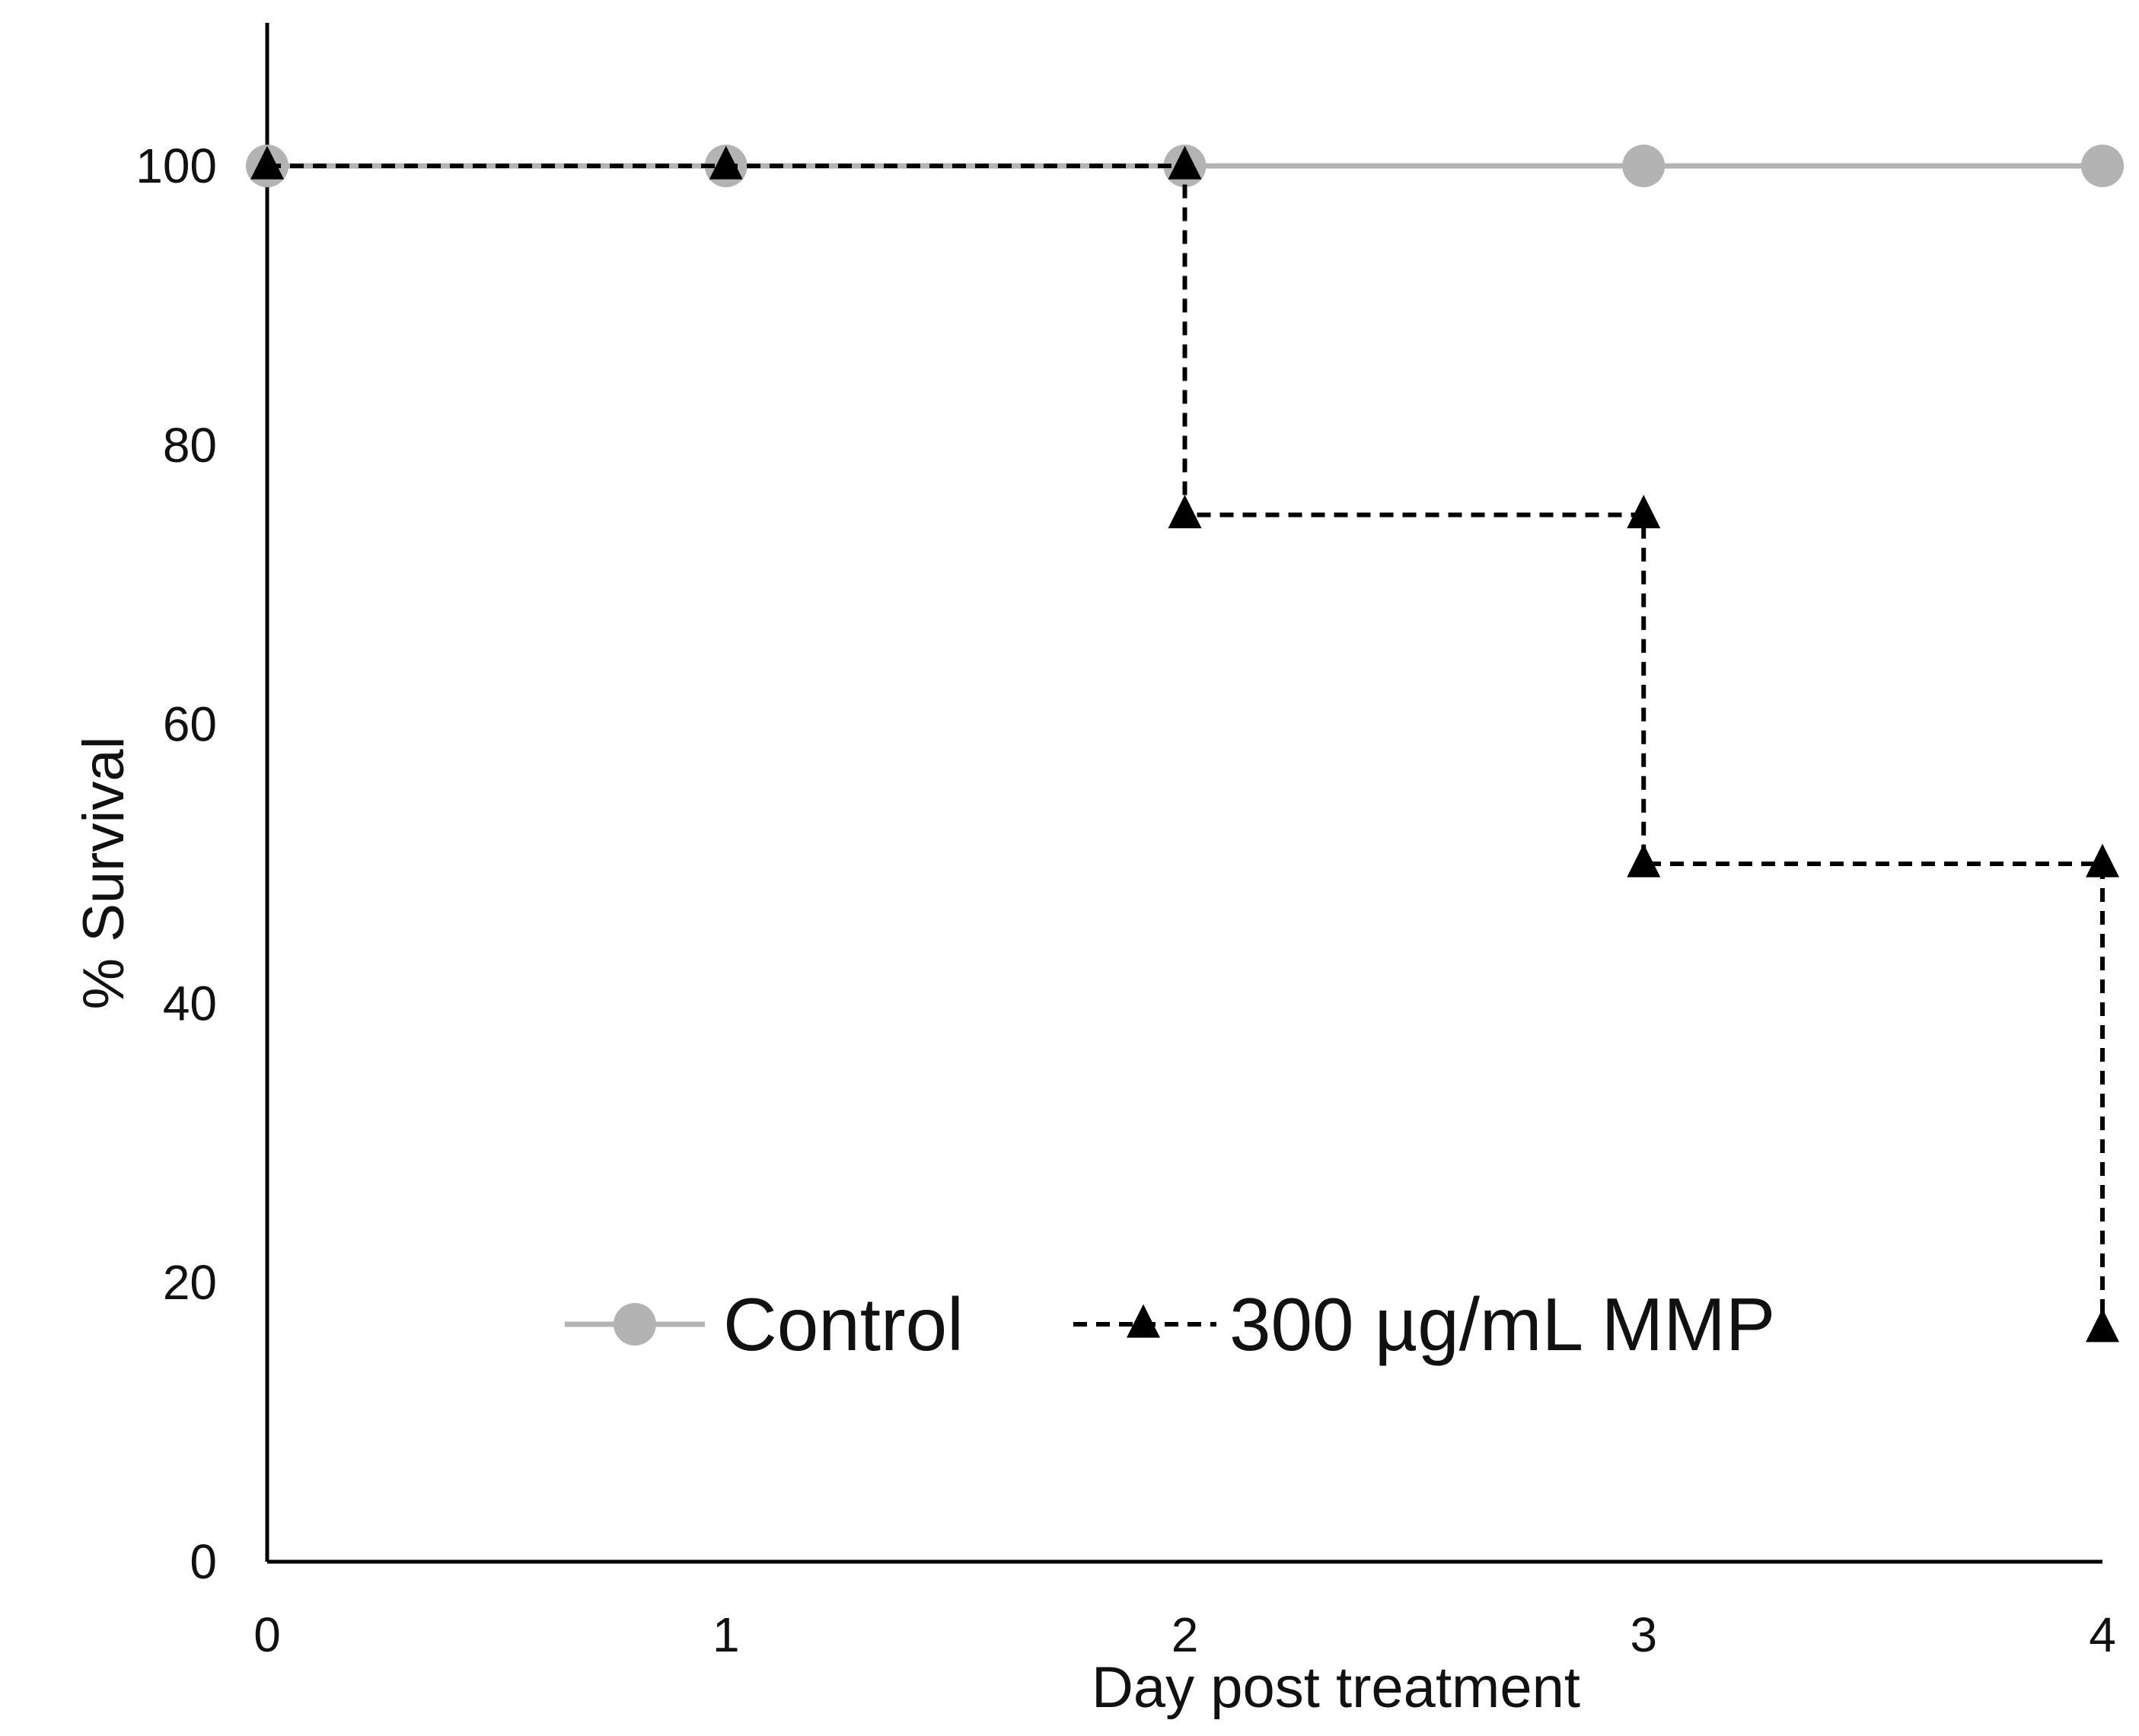  I want to click on x-tick-label: 1, so click(726, 1634).